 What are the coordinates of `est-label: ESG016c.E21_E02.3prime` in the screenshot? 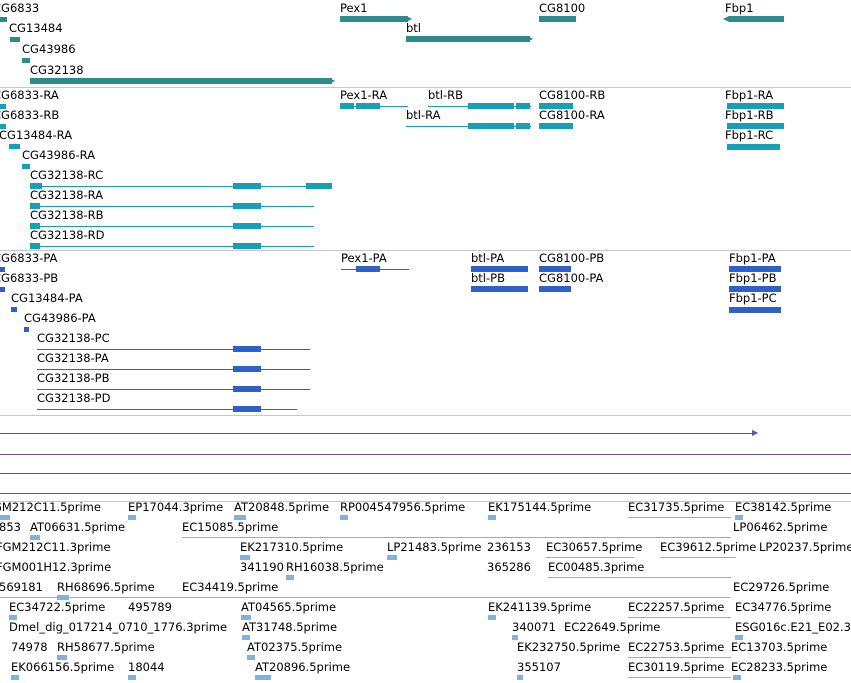 It's located at (793, 627).